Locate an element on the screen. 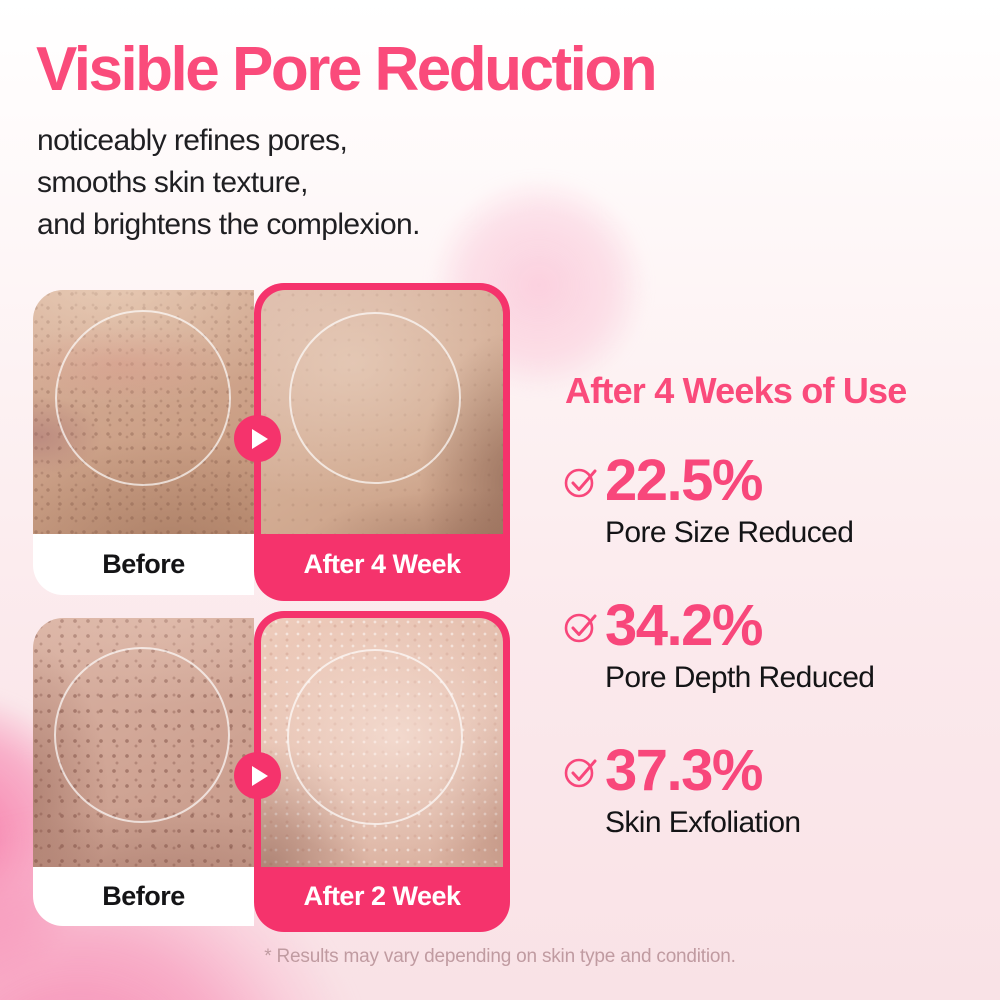  stat-pore-size: 22.5% Pore Size Reduced is located at coordinates (774, 499).